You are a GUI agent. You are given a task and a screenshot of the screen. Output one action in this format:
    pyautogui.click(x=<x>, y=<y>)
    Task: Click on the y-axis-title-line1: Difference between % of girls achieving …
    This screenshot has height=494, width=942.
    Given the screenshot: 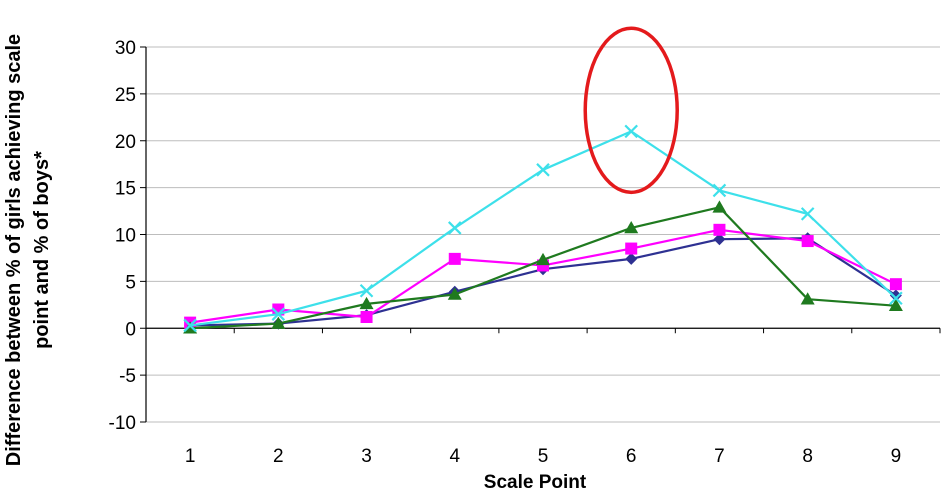 What is the action you would take?
    pyautogui.click(x=14, y=250)
    